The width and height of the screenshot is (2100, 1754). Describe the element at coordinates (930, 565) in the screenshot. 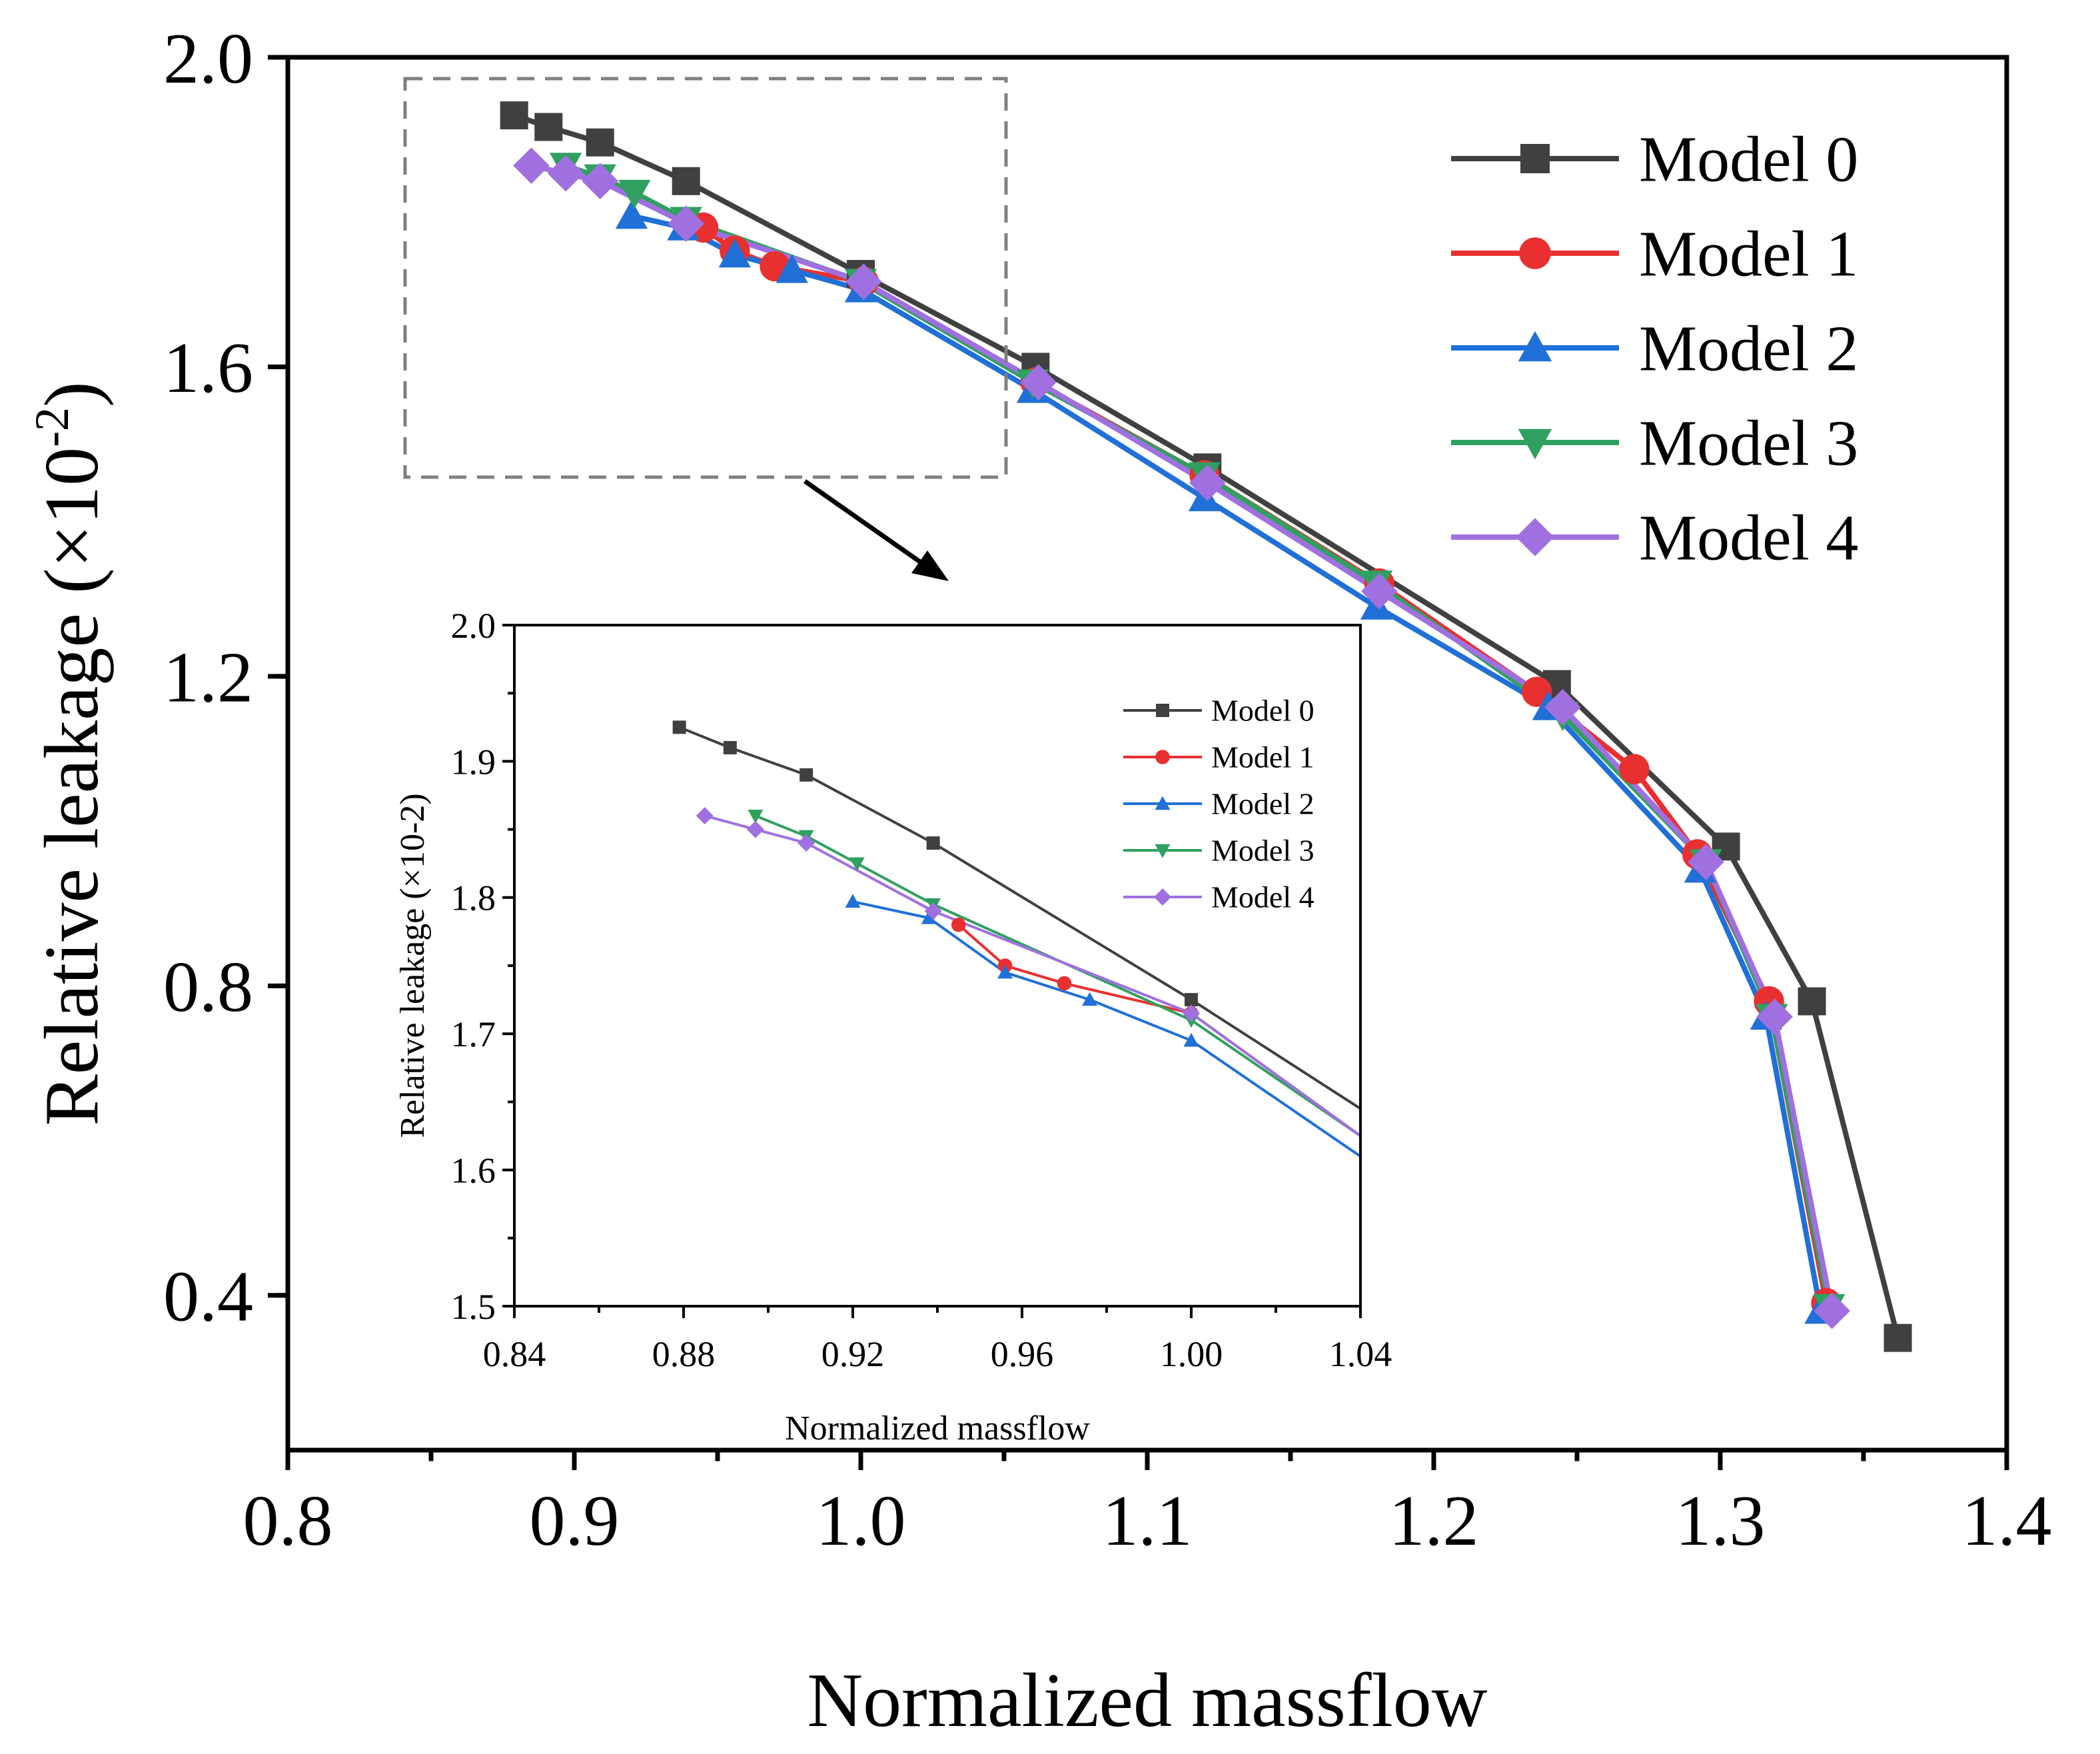

I see `zoom-arrow-head` at that location.